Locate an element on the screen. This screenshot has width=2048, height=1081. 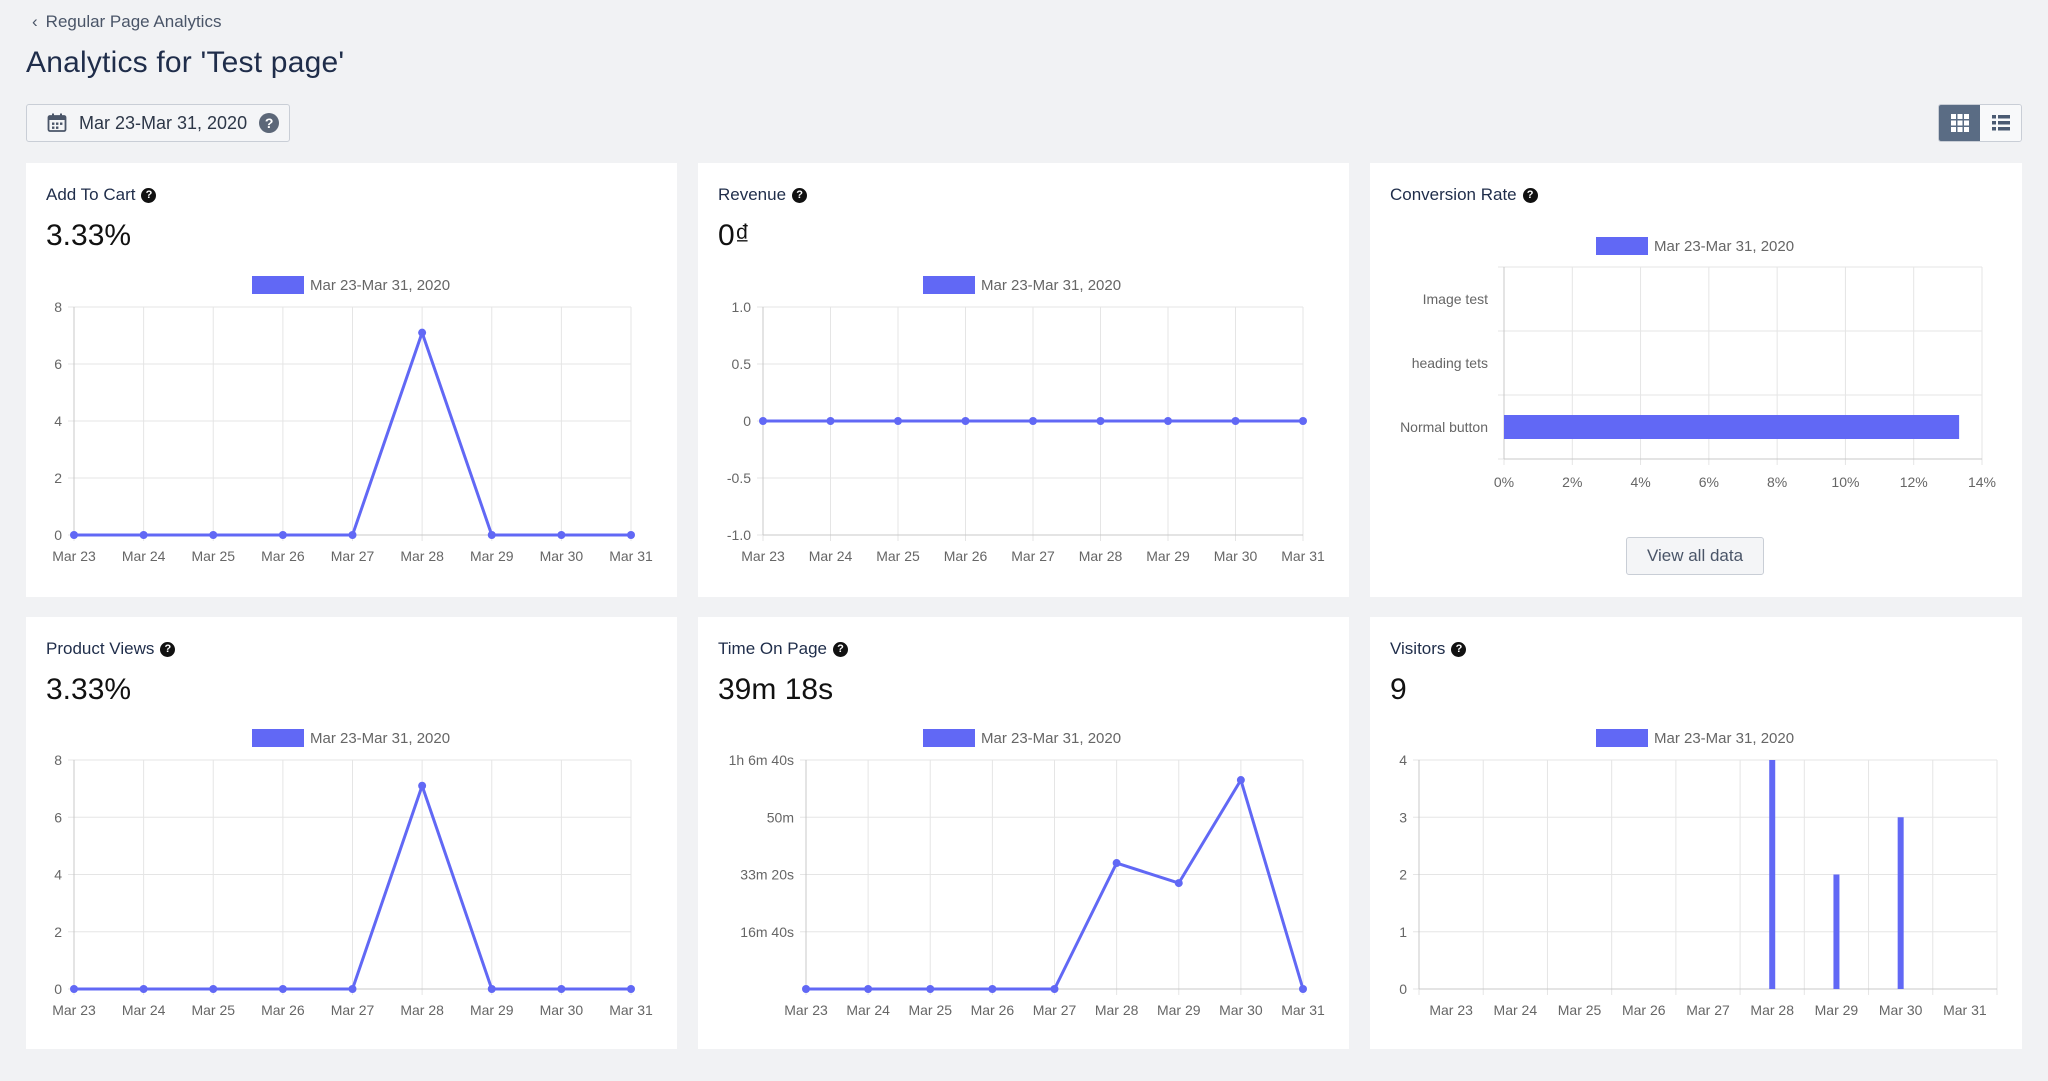
chevron-left-icon: ‹ is located at coordinates (35, 21).